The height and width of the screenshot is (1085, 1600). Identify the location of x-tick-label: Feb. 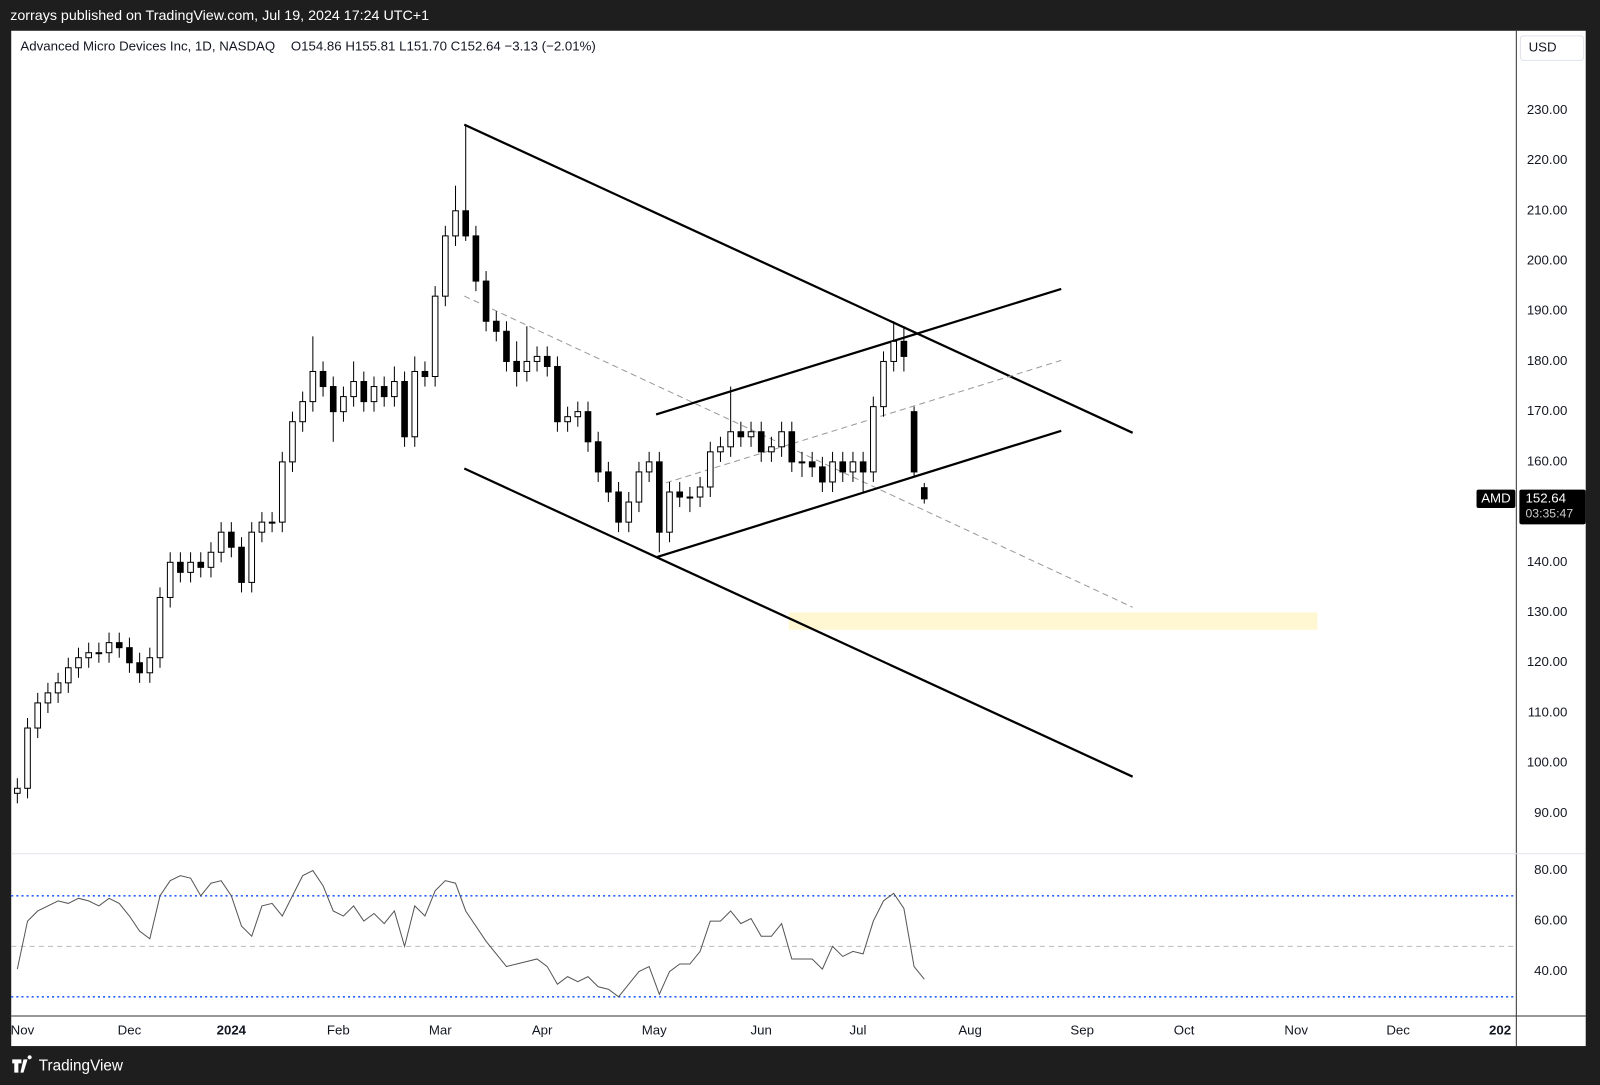
(338, 1029).